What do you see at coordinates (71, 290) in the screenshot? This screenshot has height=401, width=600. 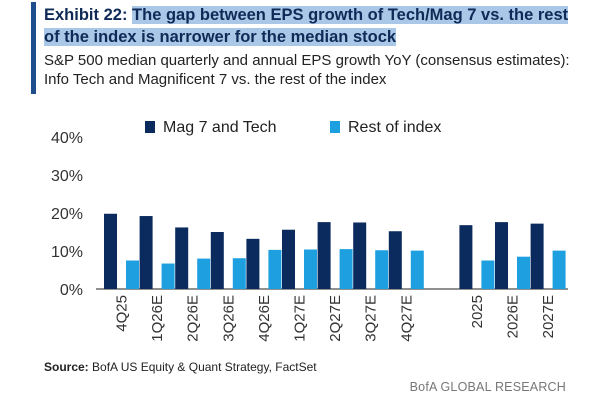 I see `y-tick-label: 0%` at bounding box center [71, 290].